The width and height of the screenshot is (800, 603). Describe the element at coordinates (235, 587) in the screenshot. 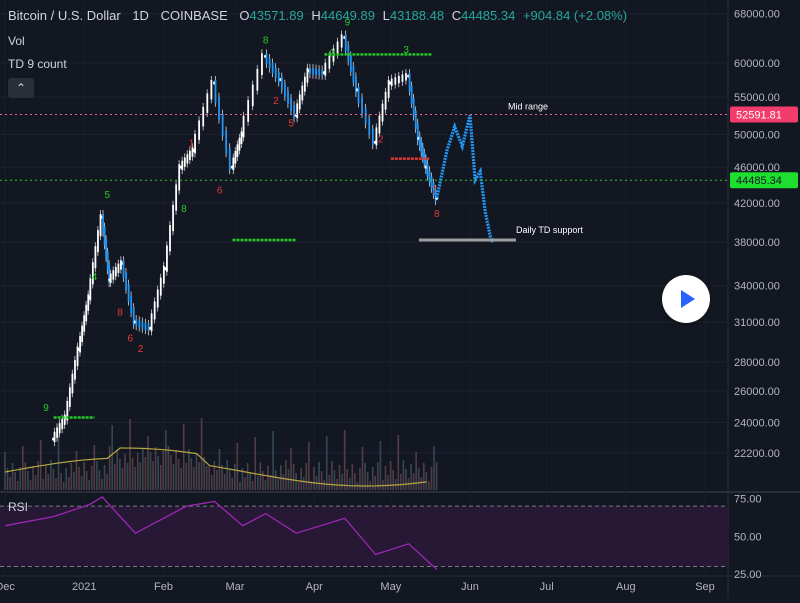

I see `time-tick-label: Mar` at that location.